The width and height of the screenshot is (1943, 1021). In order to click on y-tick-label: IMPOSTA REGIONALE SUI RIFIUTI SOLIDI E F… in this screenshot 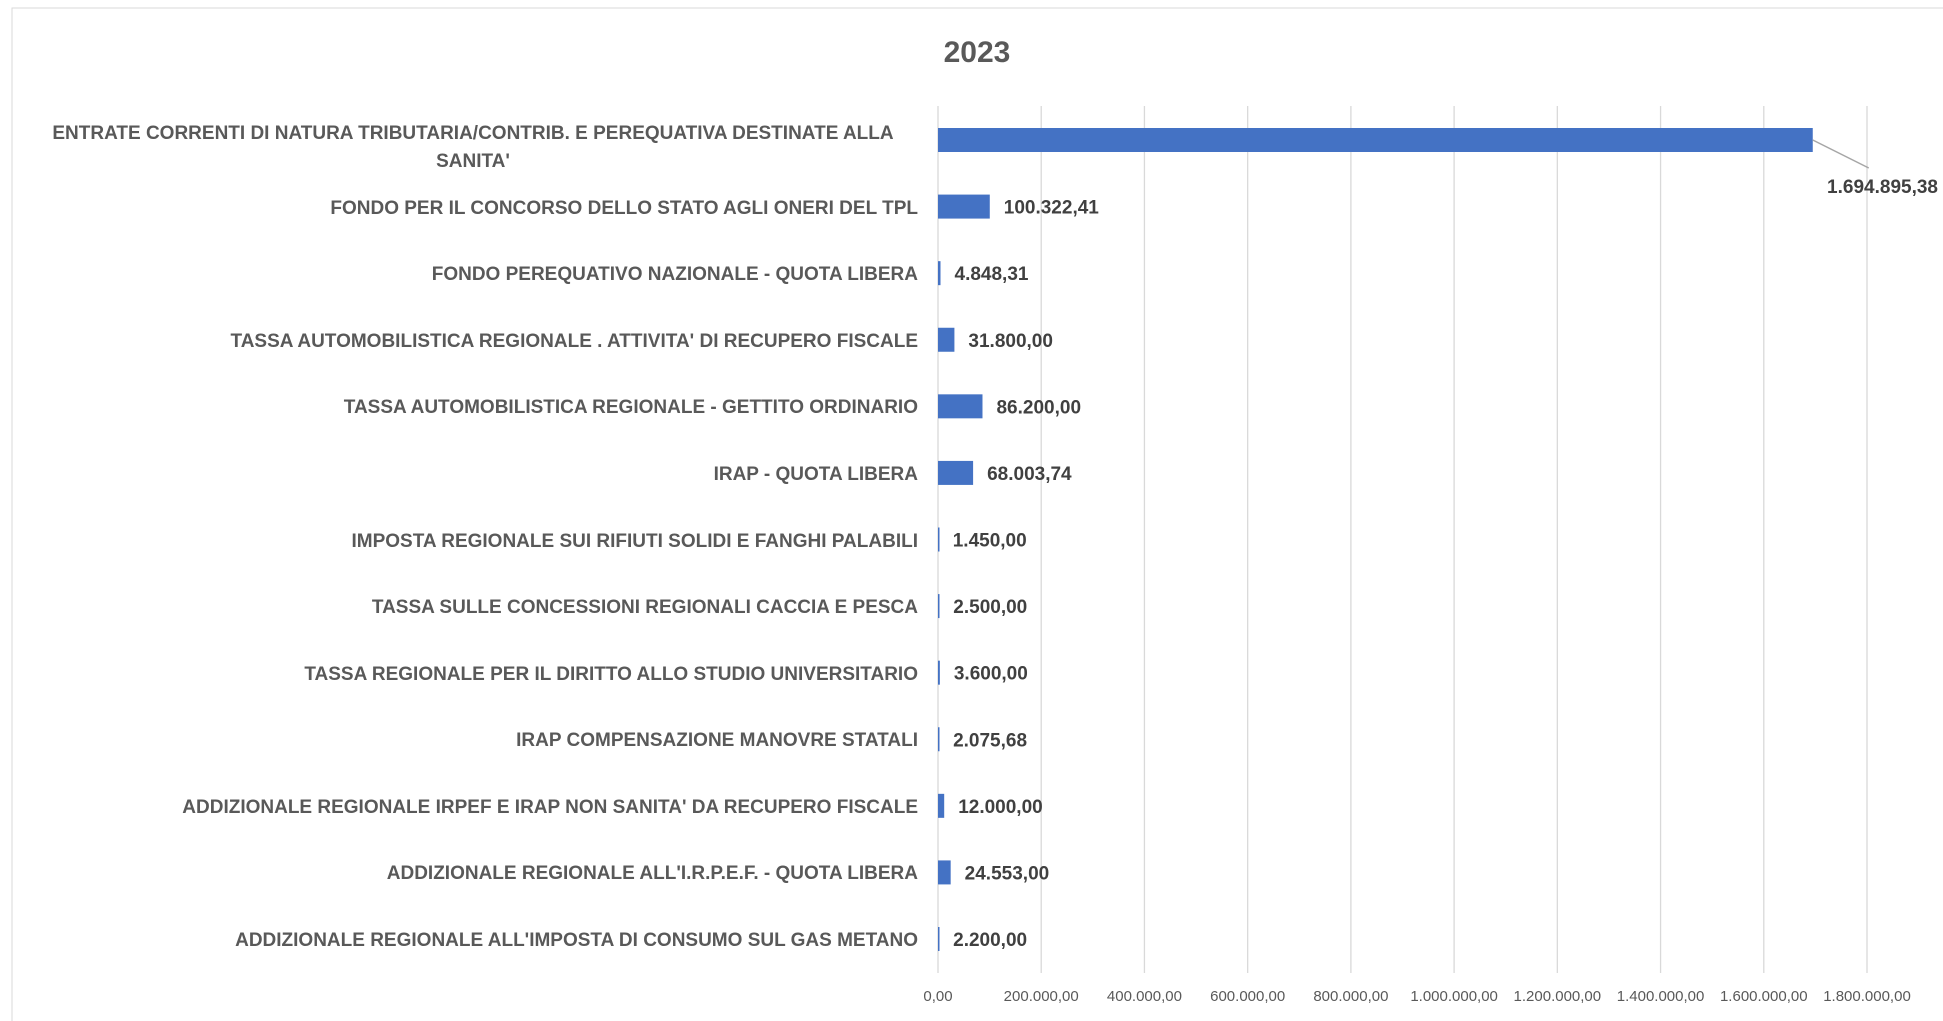, I will do `click(635, 541)`.